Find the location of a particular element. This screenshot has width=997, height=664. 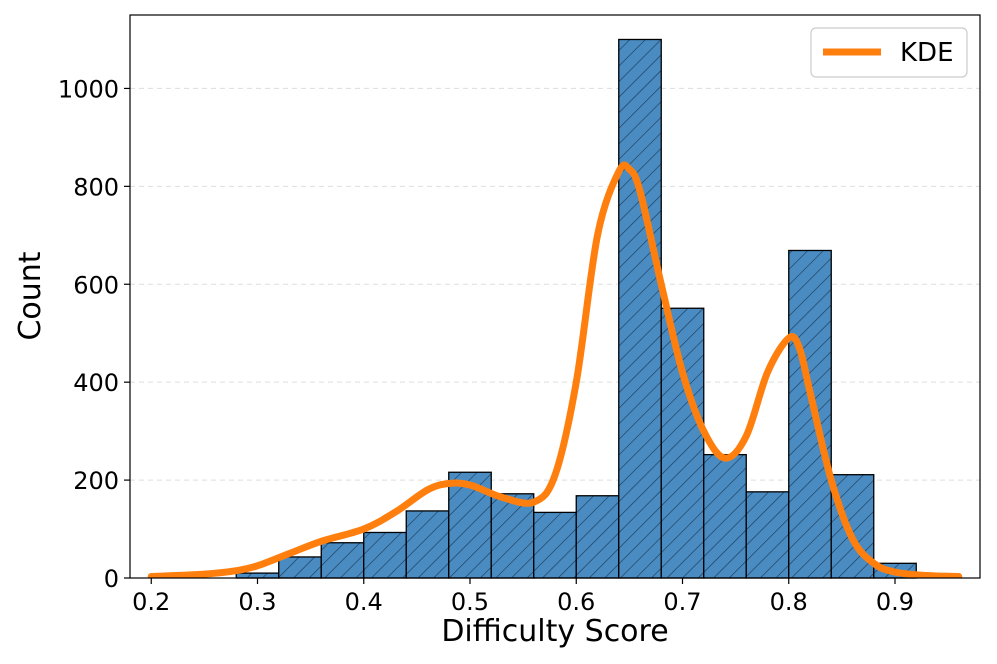

y-axis-title: Count is located at coordinates (30, 295).